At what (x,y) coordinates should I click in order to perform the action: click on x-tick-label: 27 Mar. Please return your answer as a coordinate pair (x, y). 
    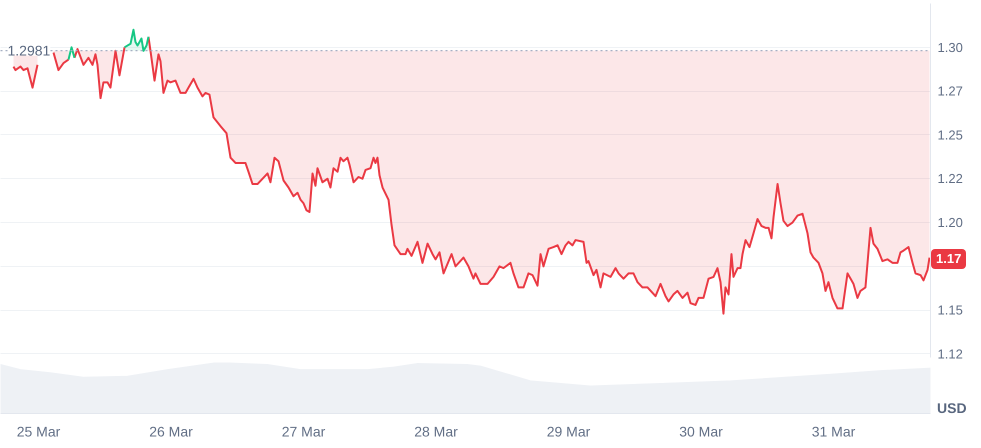
    Looking at the image, I should click on (304, 432).